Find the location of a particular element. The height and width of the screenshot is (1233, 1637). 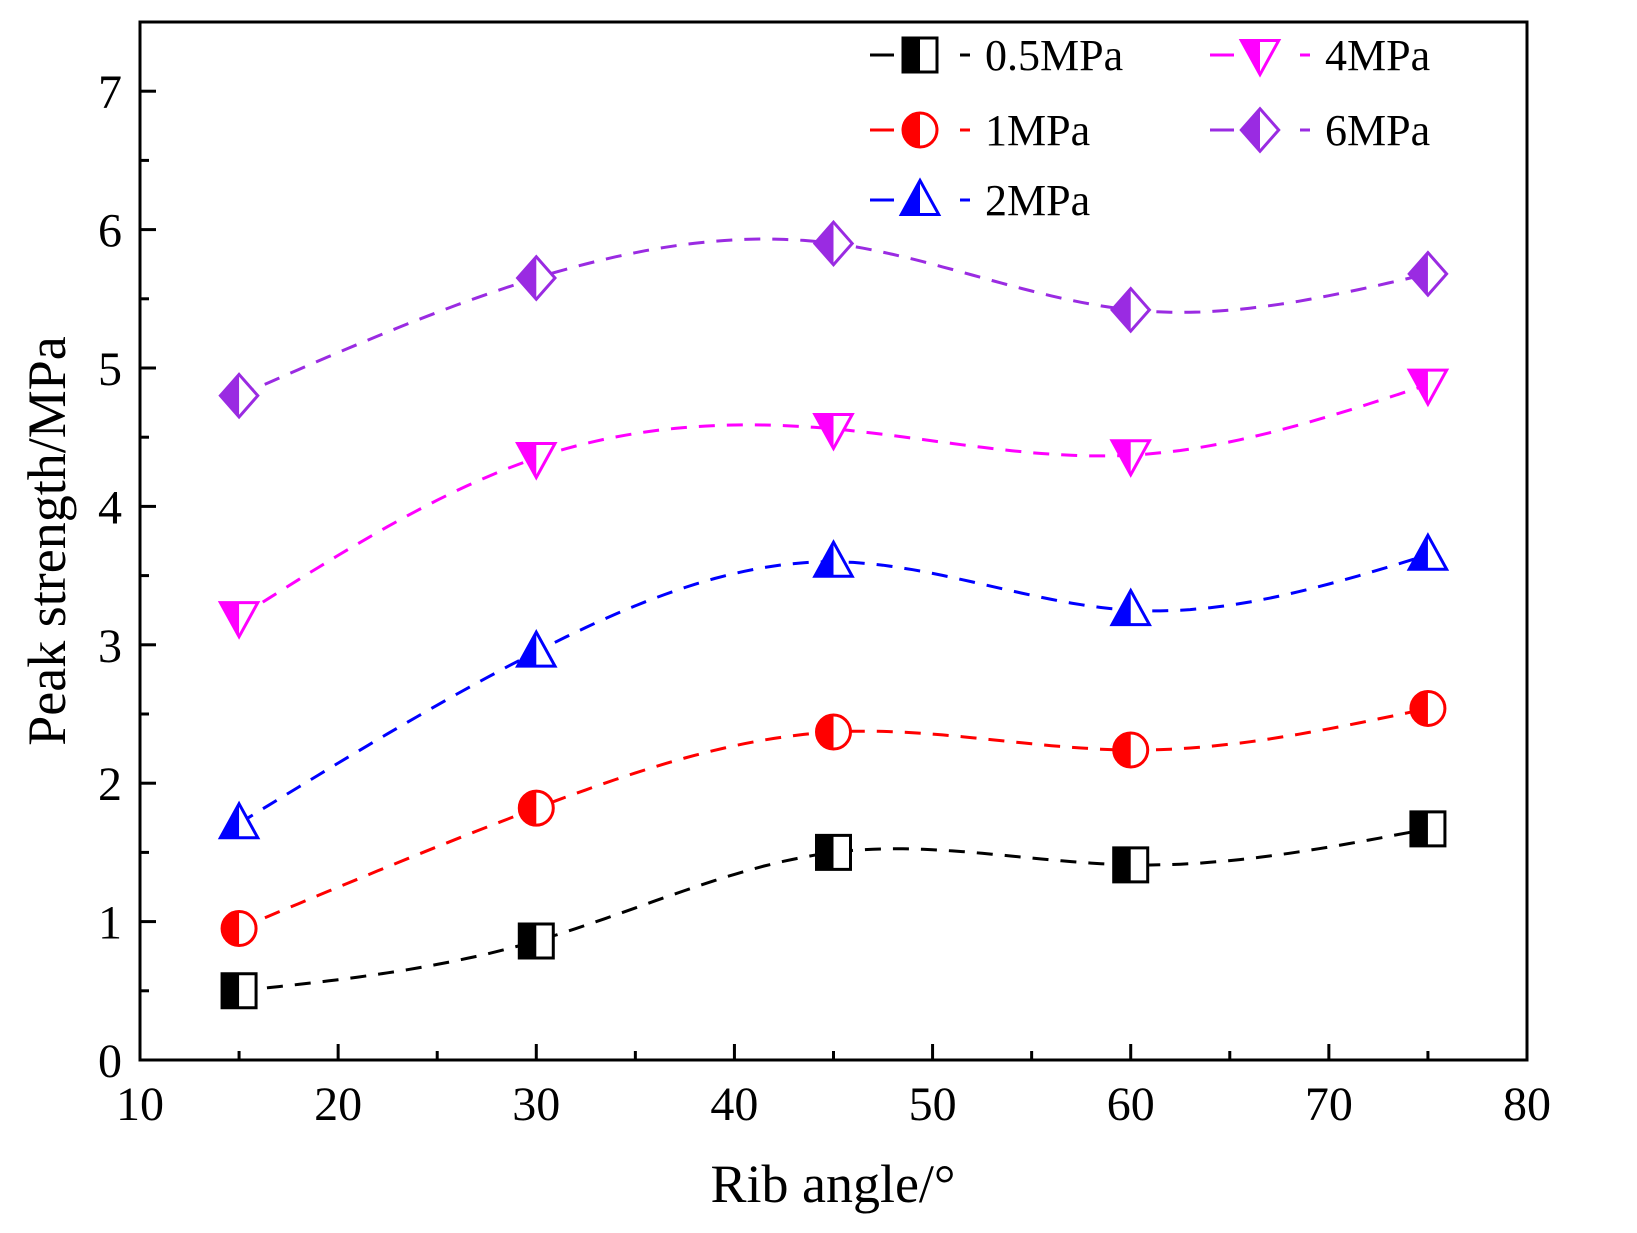

fit-curve-0.5MPa is located at coordinates (833, 910).